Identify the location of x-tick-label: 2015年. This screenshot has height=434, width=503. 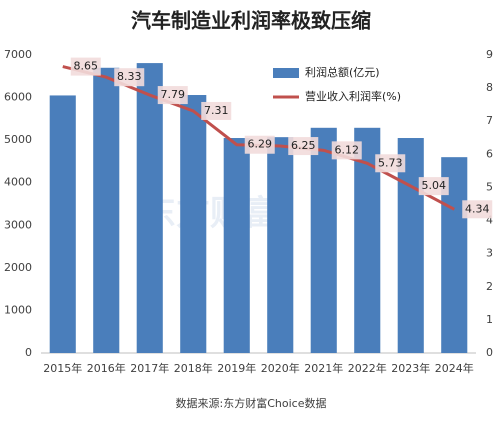
(62, 368).